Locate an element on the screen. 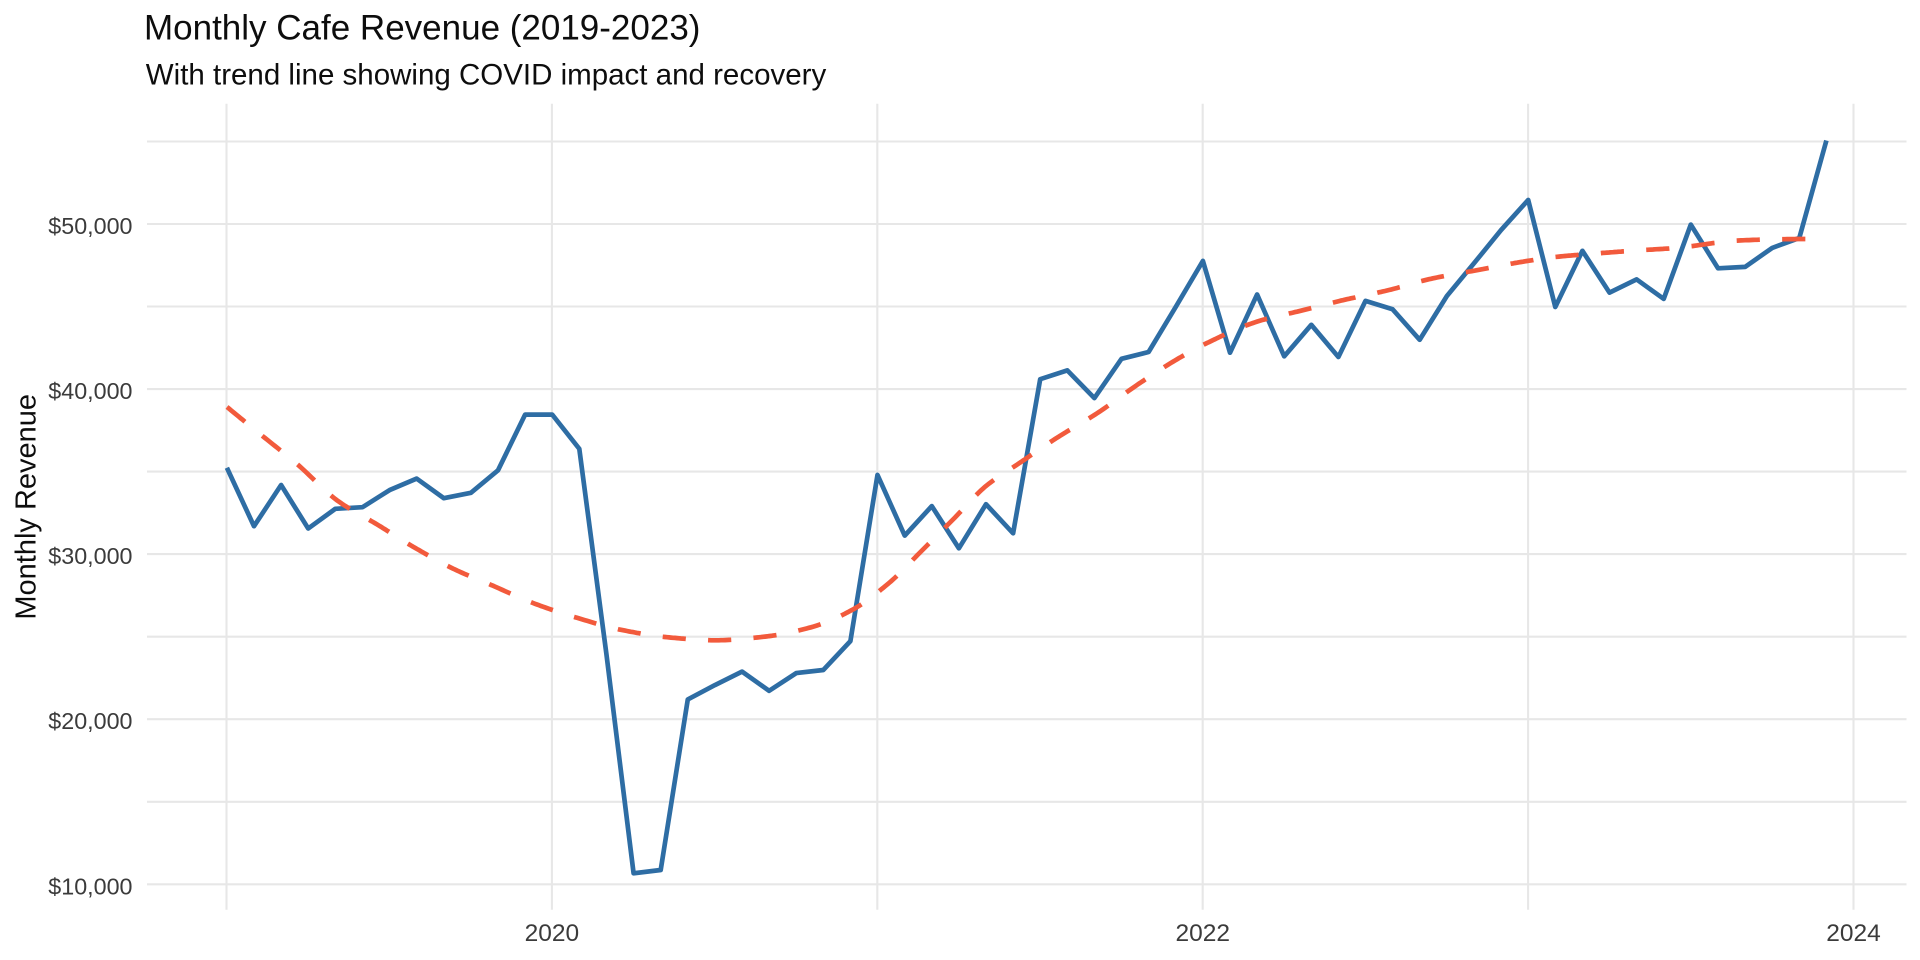  svg-text: 2024 is located at coordinates (1853, 933).